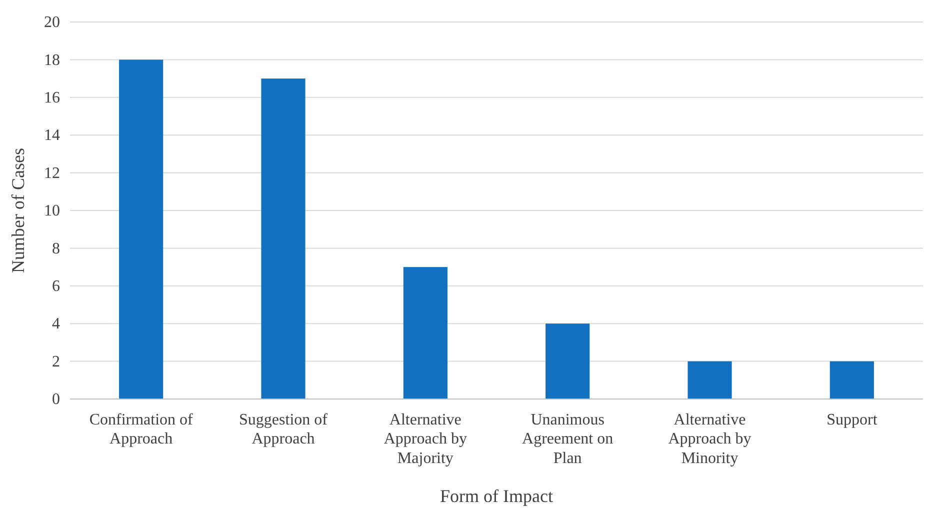 The height and width of the screenshot is (509, 928). Describe the element at coordinates (710, 439) in the screenshot. I see `x-tick-label: Alternative Approach by Minority` at that location.